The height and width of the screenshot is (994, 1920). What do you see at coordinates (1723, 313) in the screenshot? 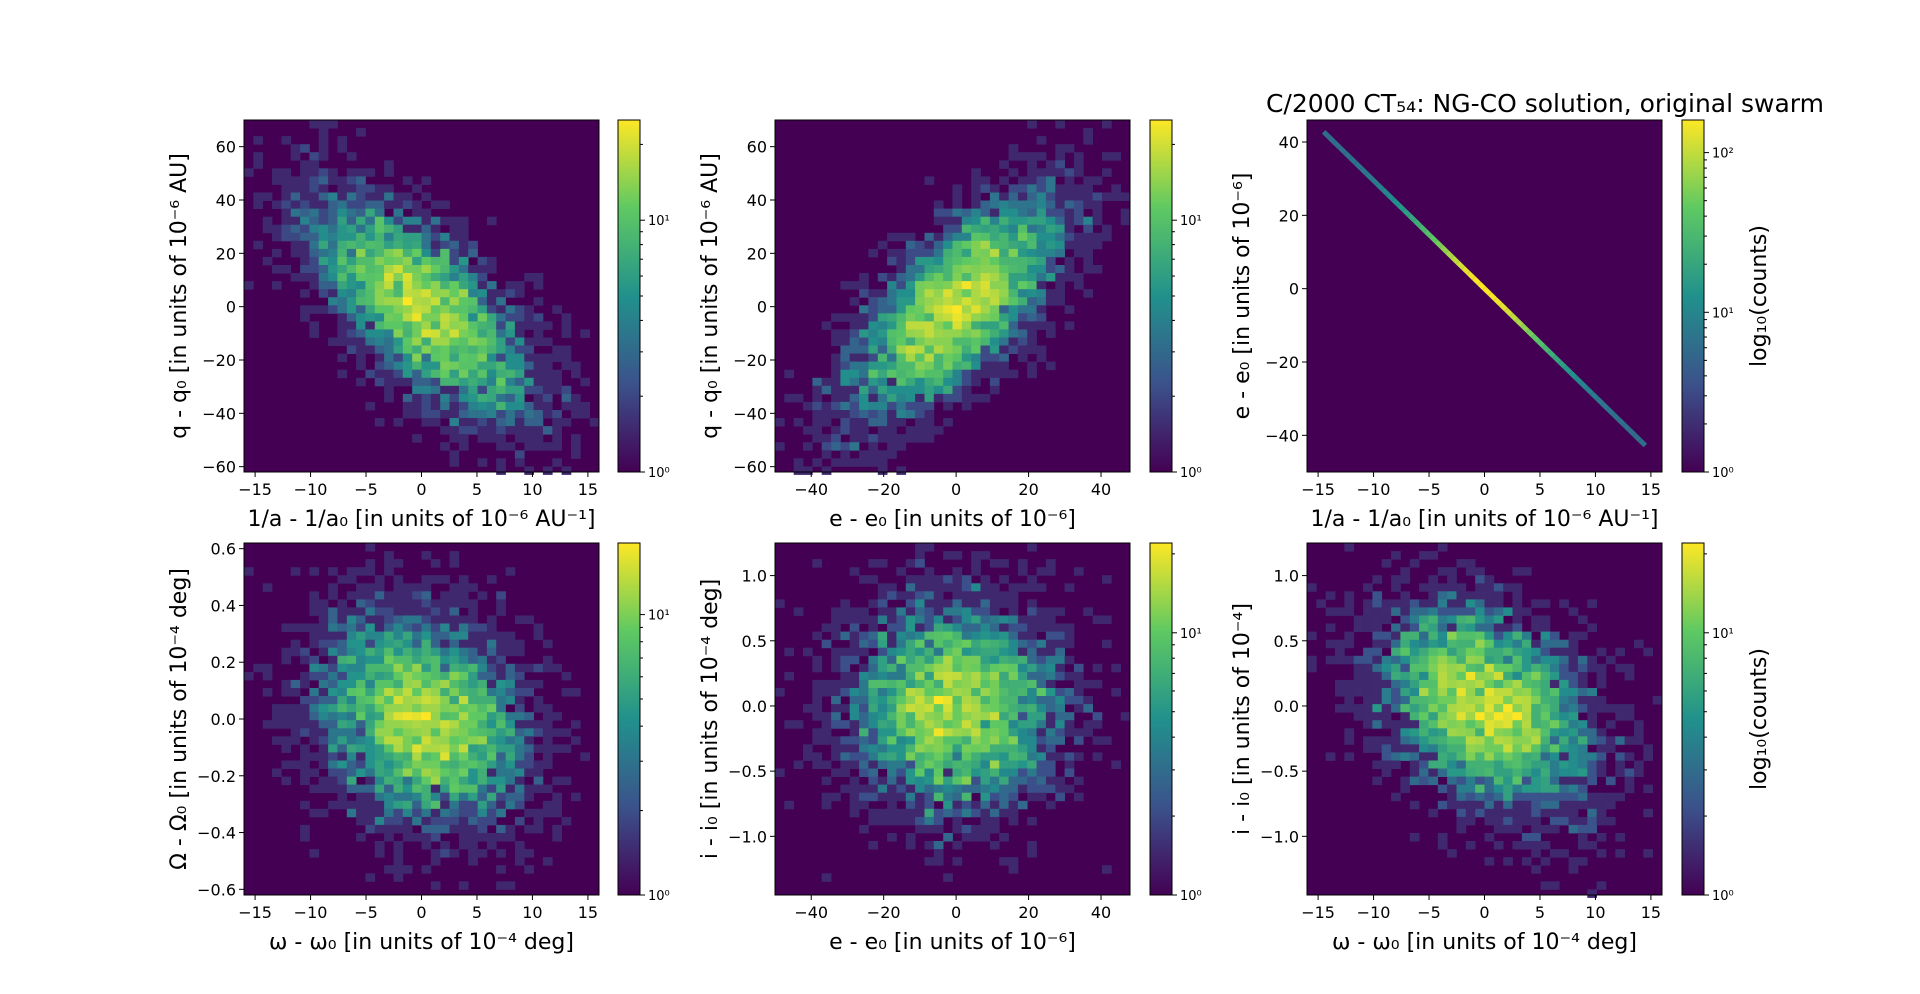
I see `colorbar-tick-label: 10¹` at bounding box center [1723, 313].